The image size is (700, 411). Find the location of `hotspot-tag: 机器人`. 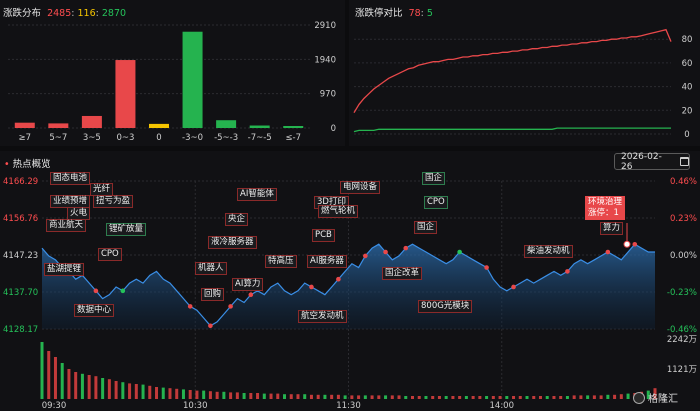

hotspot-tag: 机器人 is located at coordinates (211, 268).